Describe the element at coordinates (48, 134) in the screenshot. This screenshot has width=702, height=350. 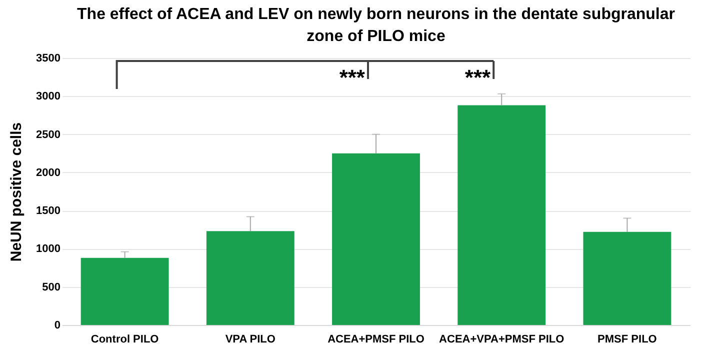
I see `y-tick-label: 2500` at that location.